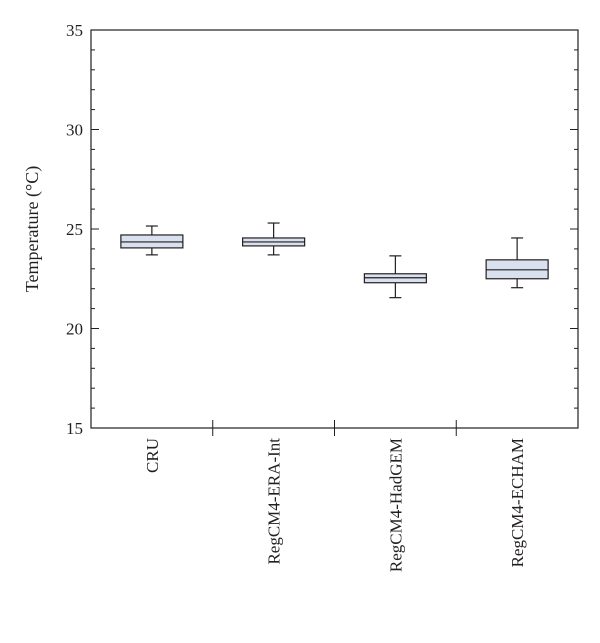 The height and width of the screenshot is (643, 600). I want to click on y-axis-title: Temperature (°C), so click(32, 229).